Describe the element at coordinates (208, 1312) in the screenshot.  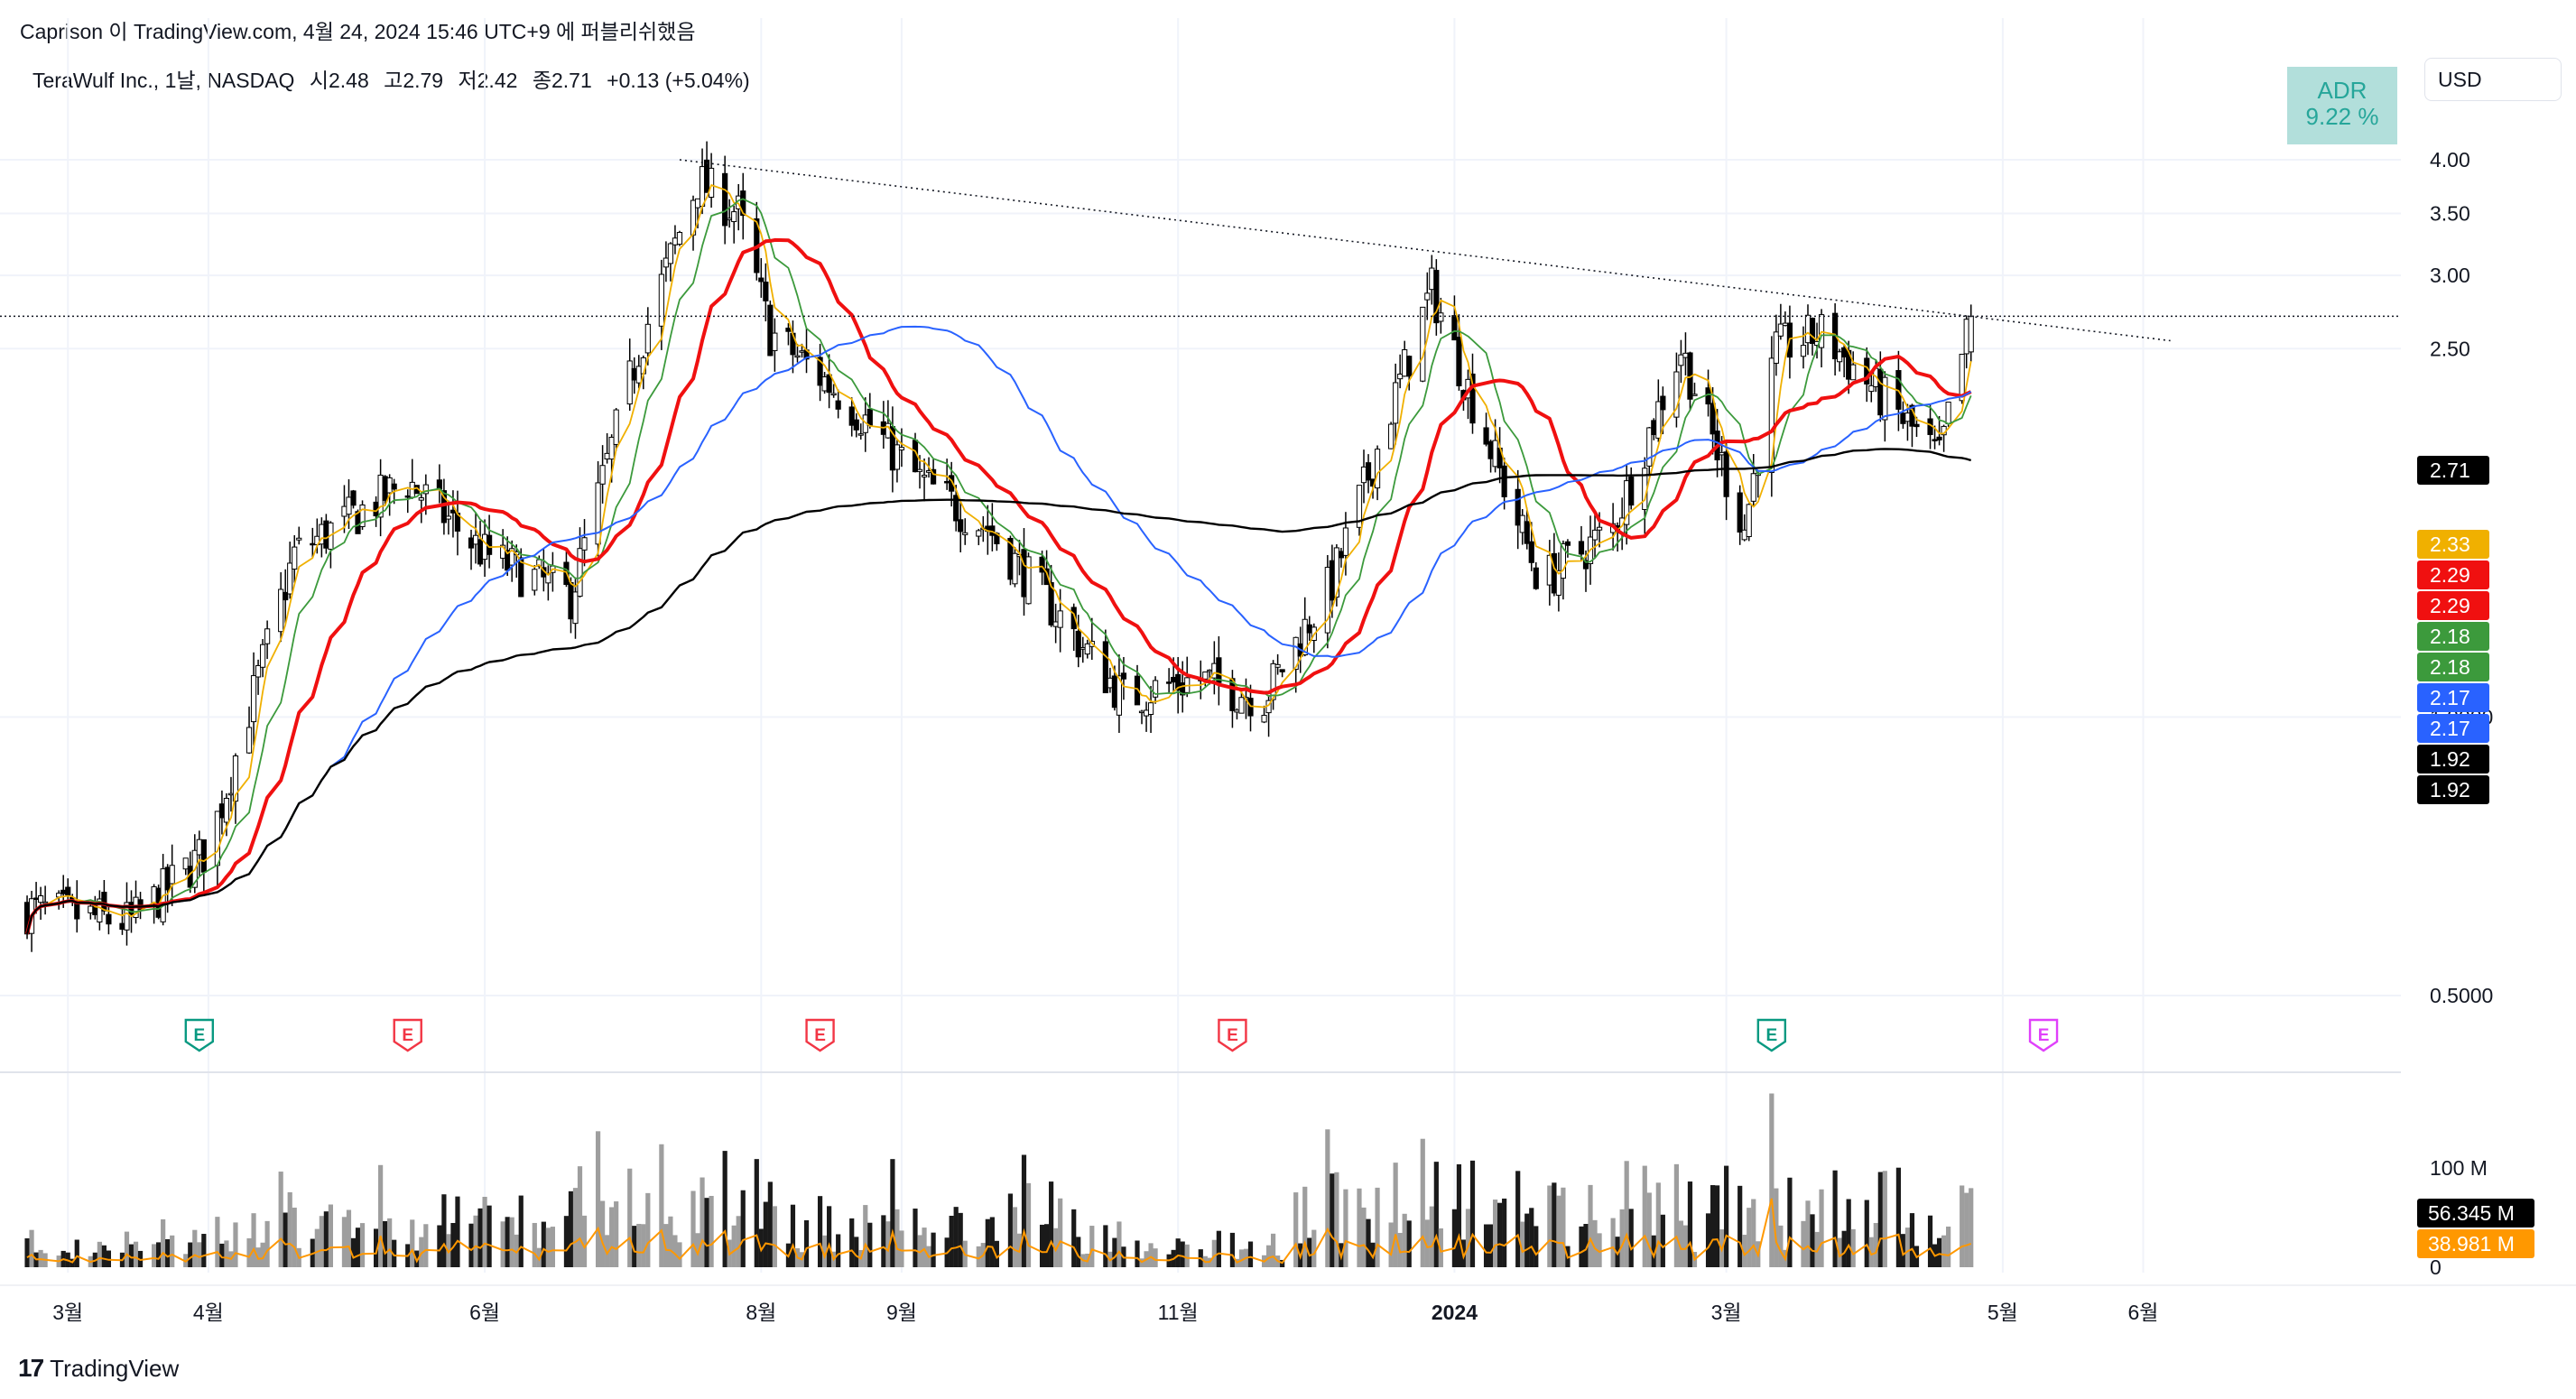
I see `time-tick-label: 4월` at that location.